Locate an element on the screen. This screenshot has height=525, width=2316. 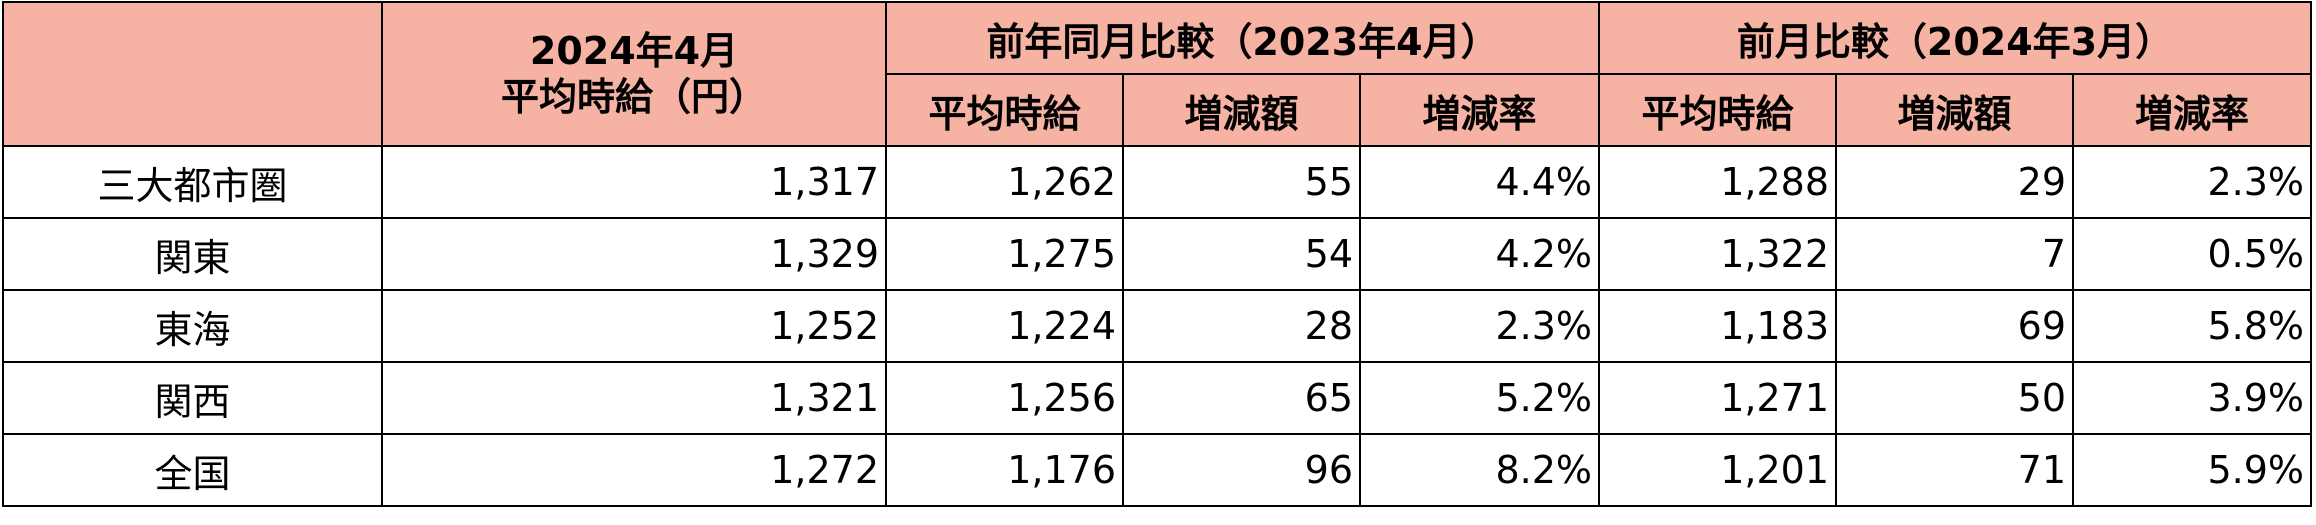
value-cell: 1,322 is located at coordinates (1717, 254).